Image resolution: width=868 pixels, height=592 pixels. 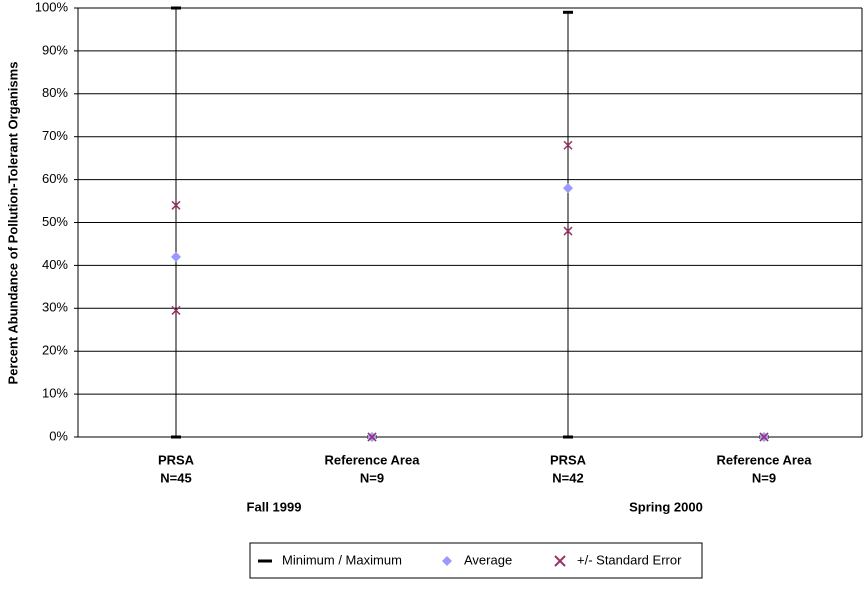 I want to click on legend, so click(x=476, y=560).